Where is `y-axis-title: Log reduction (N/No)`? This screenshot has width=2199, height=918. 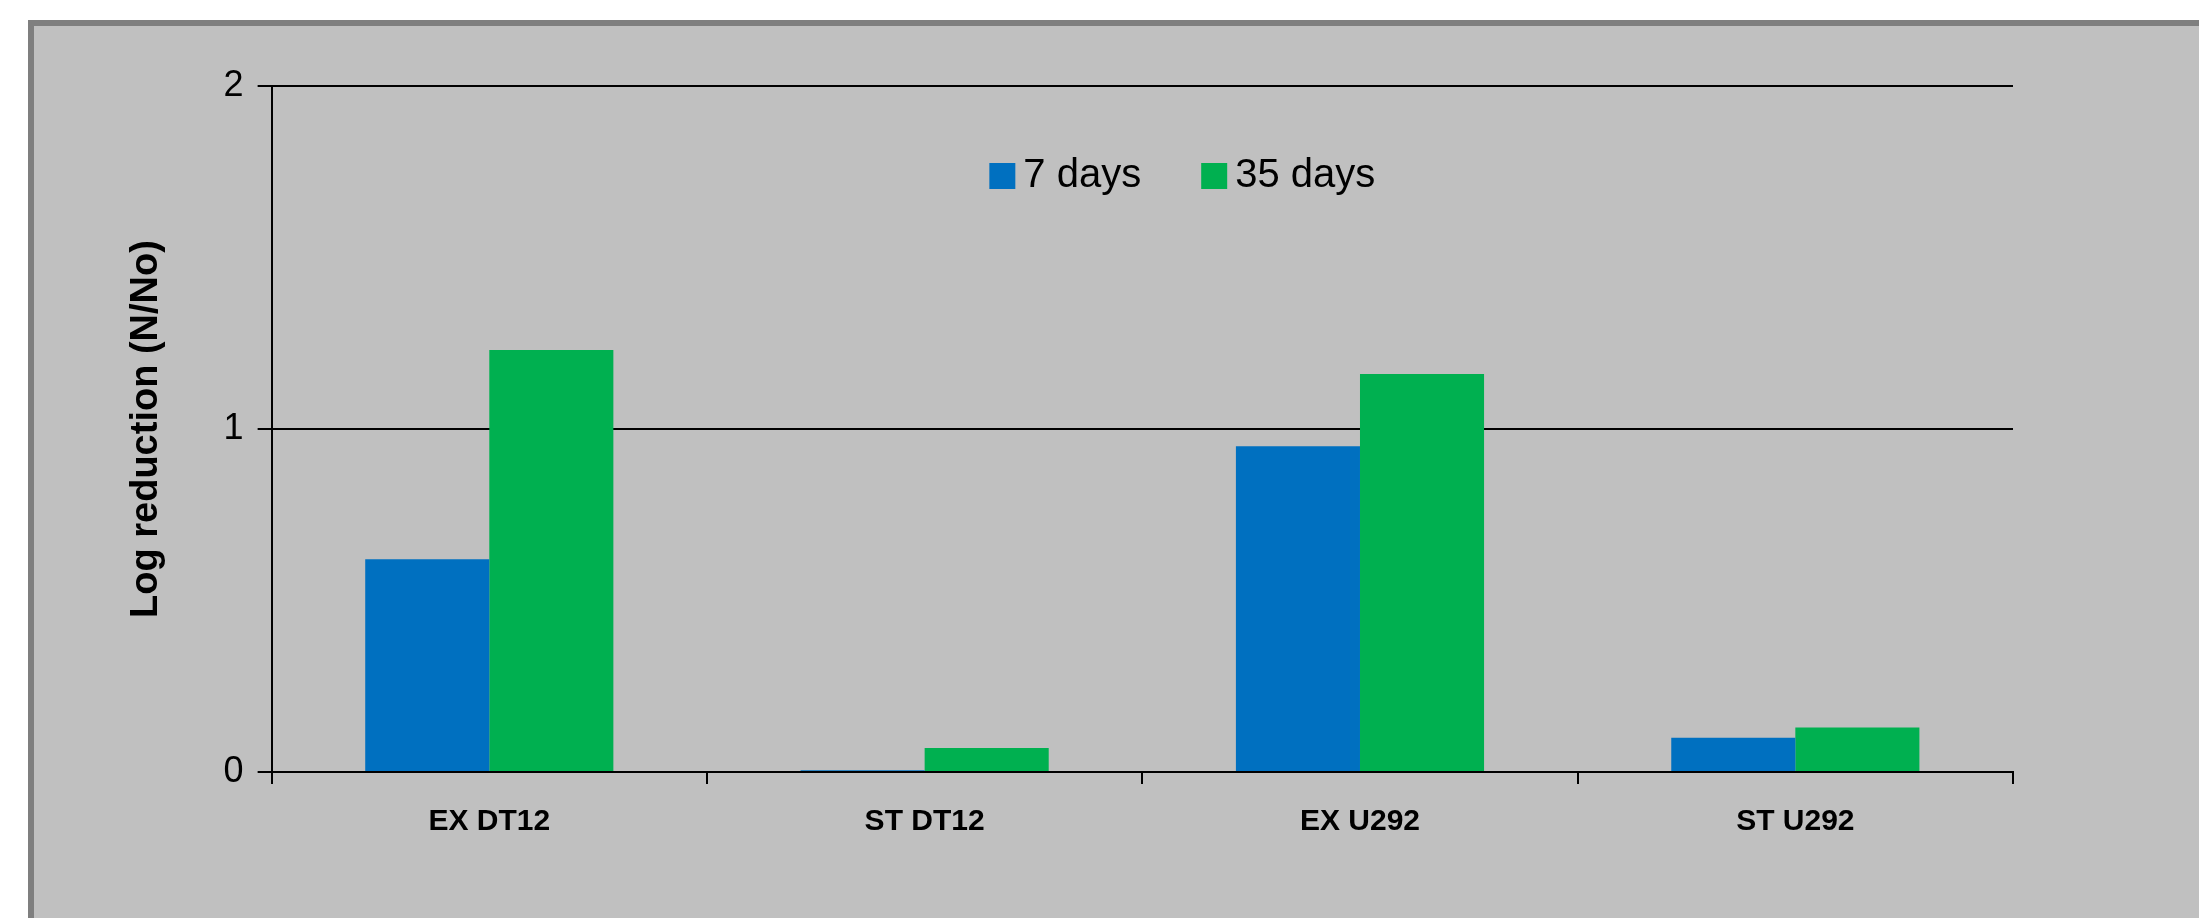
y-axis-title: Log reduction (N/No) is located at coordinates (144, 429).